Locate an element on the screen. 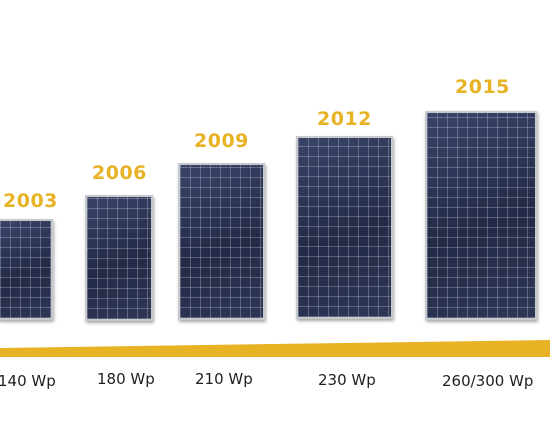 The width and height of the screenshot is (550, 434). year-label-2006: 2006 is located at coordinates (119, 173).